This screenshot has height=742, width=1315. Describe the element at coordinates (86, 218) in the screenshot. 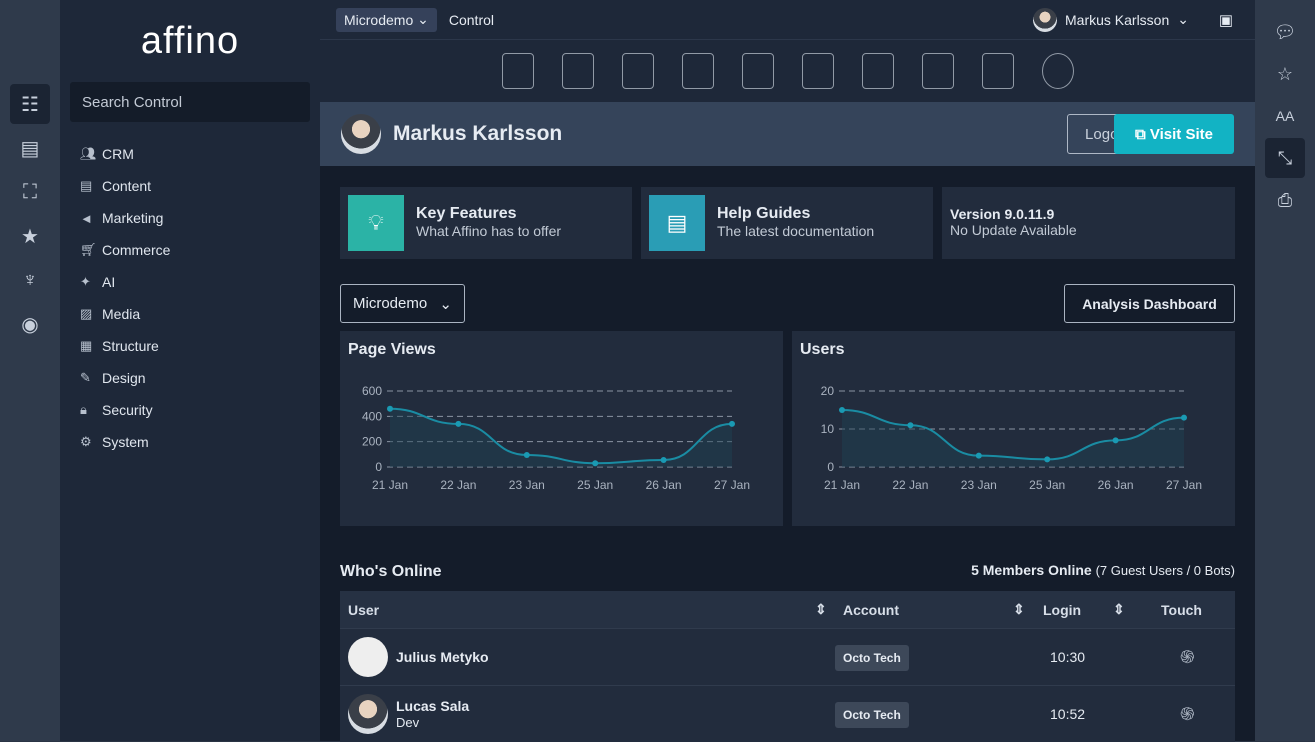

I see `megaphone-icon: ◄` at that location.